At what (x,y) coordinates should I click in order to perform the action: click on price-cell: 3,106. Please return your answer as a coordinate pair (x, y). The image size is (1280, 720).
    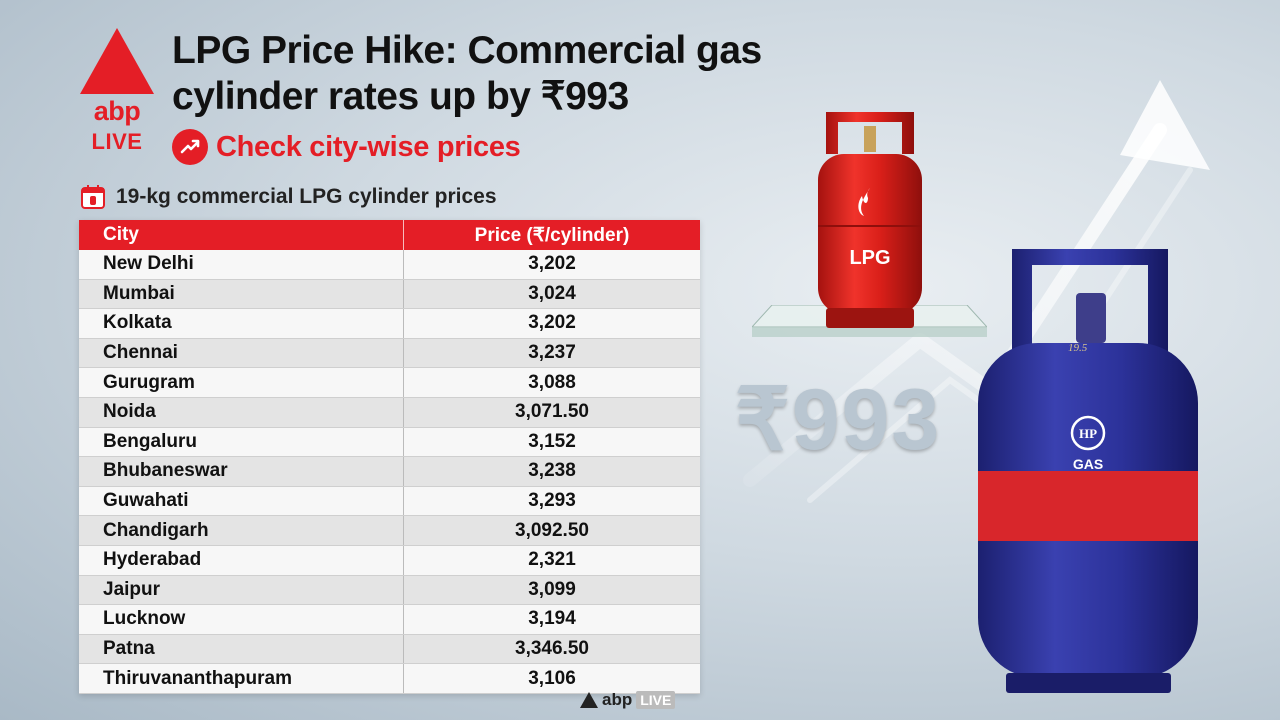
    Looking at the image, I should click on (551, 678).